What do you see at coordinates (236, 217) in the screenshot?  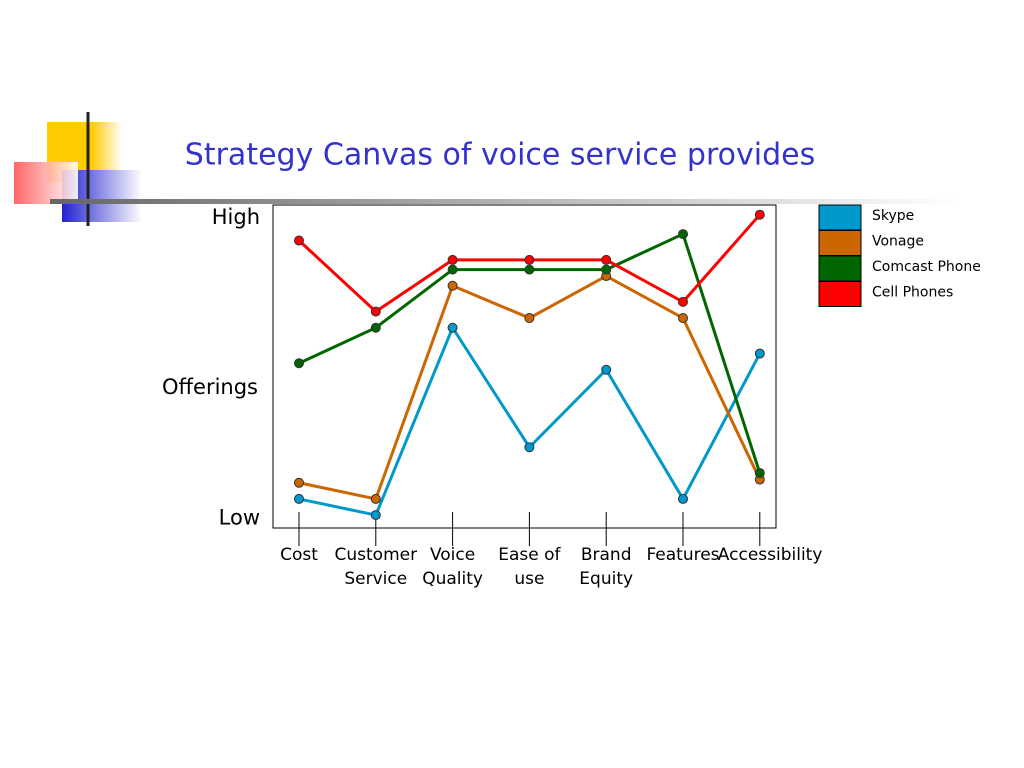 I see `y-tick-label: High` at bounding box center [236, 217].